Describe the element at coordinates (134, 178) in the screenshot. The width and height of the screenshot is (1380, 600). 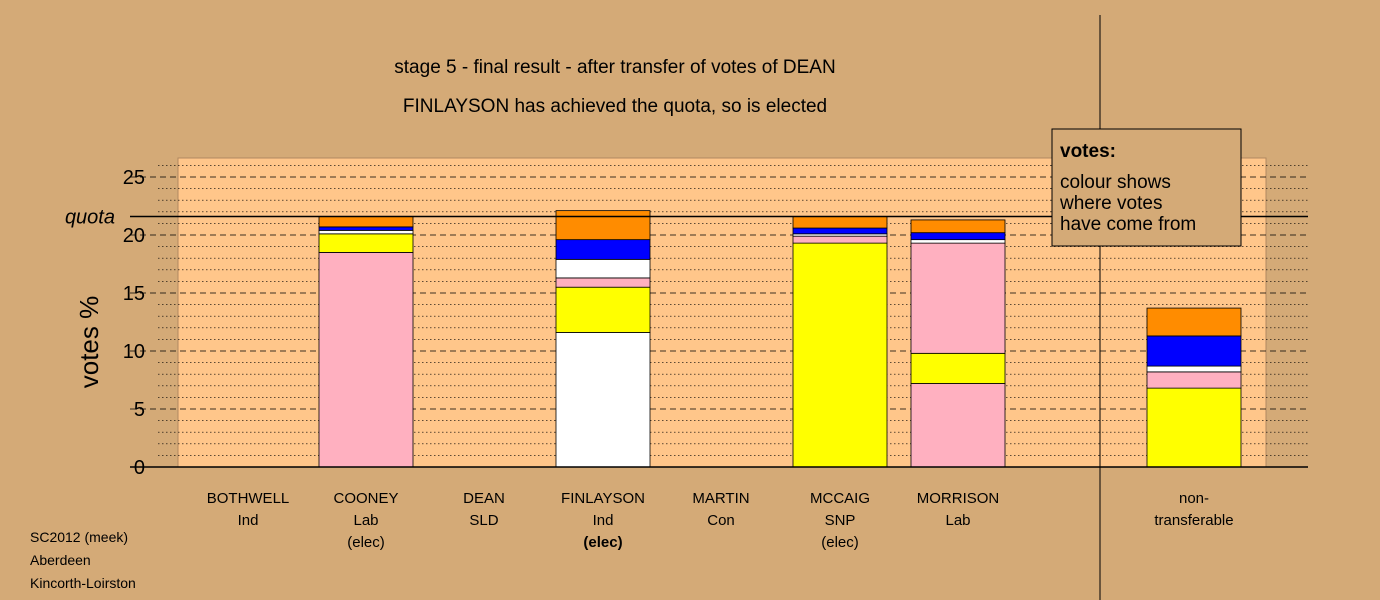
I see `y-tick-label: 25` at that location.